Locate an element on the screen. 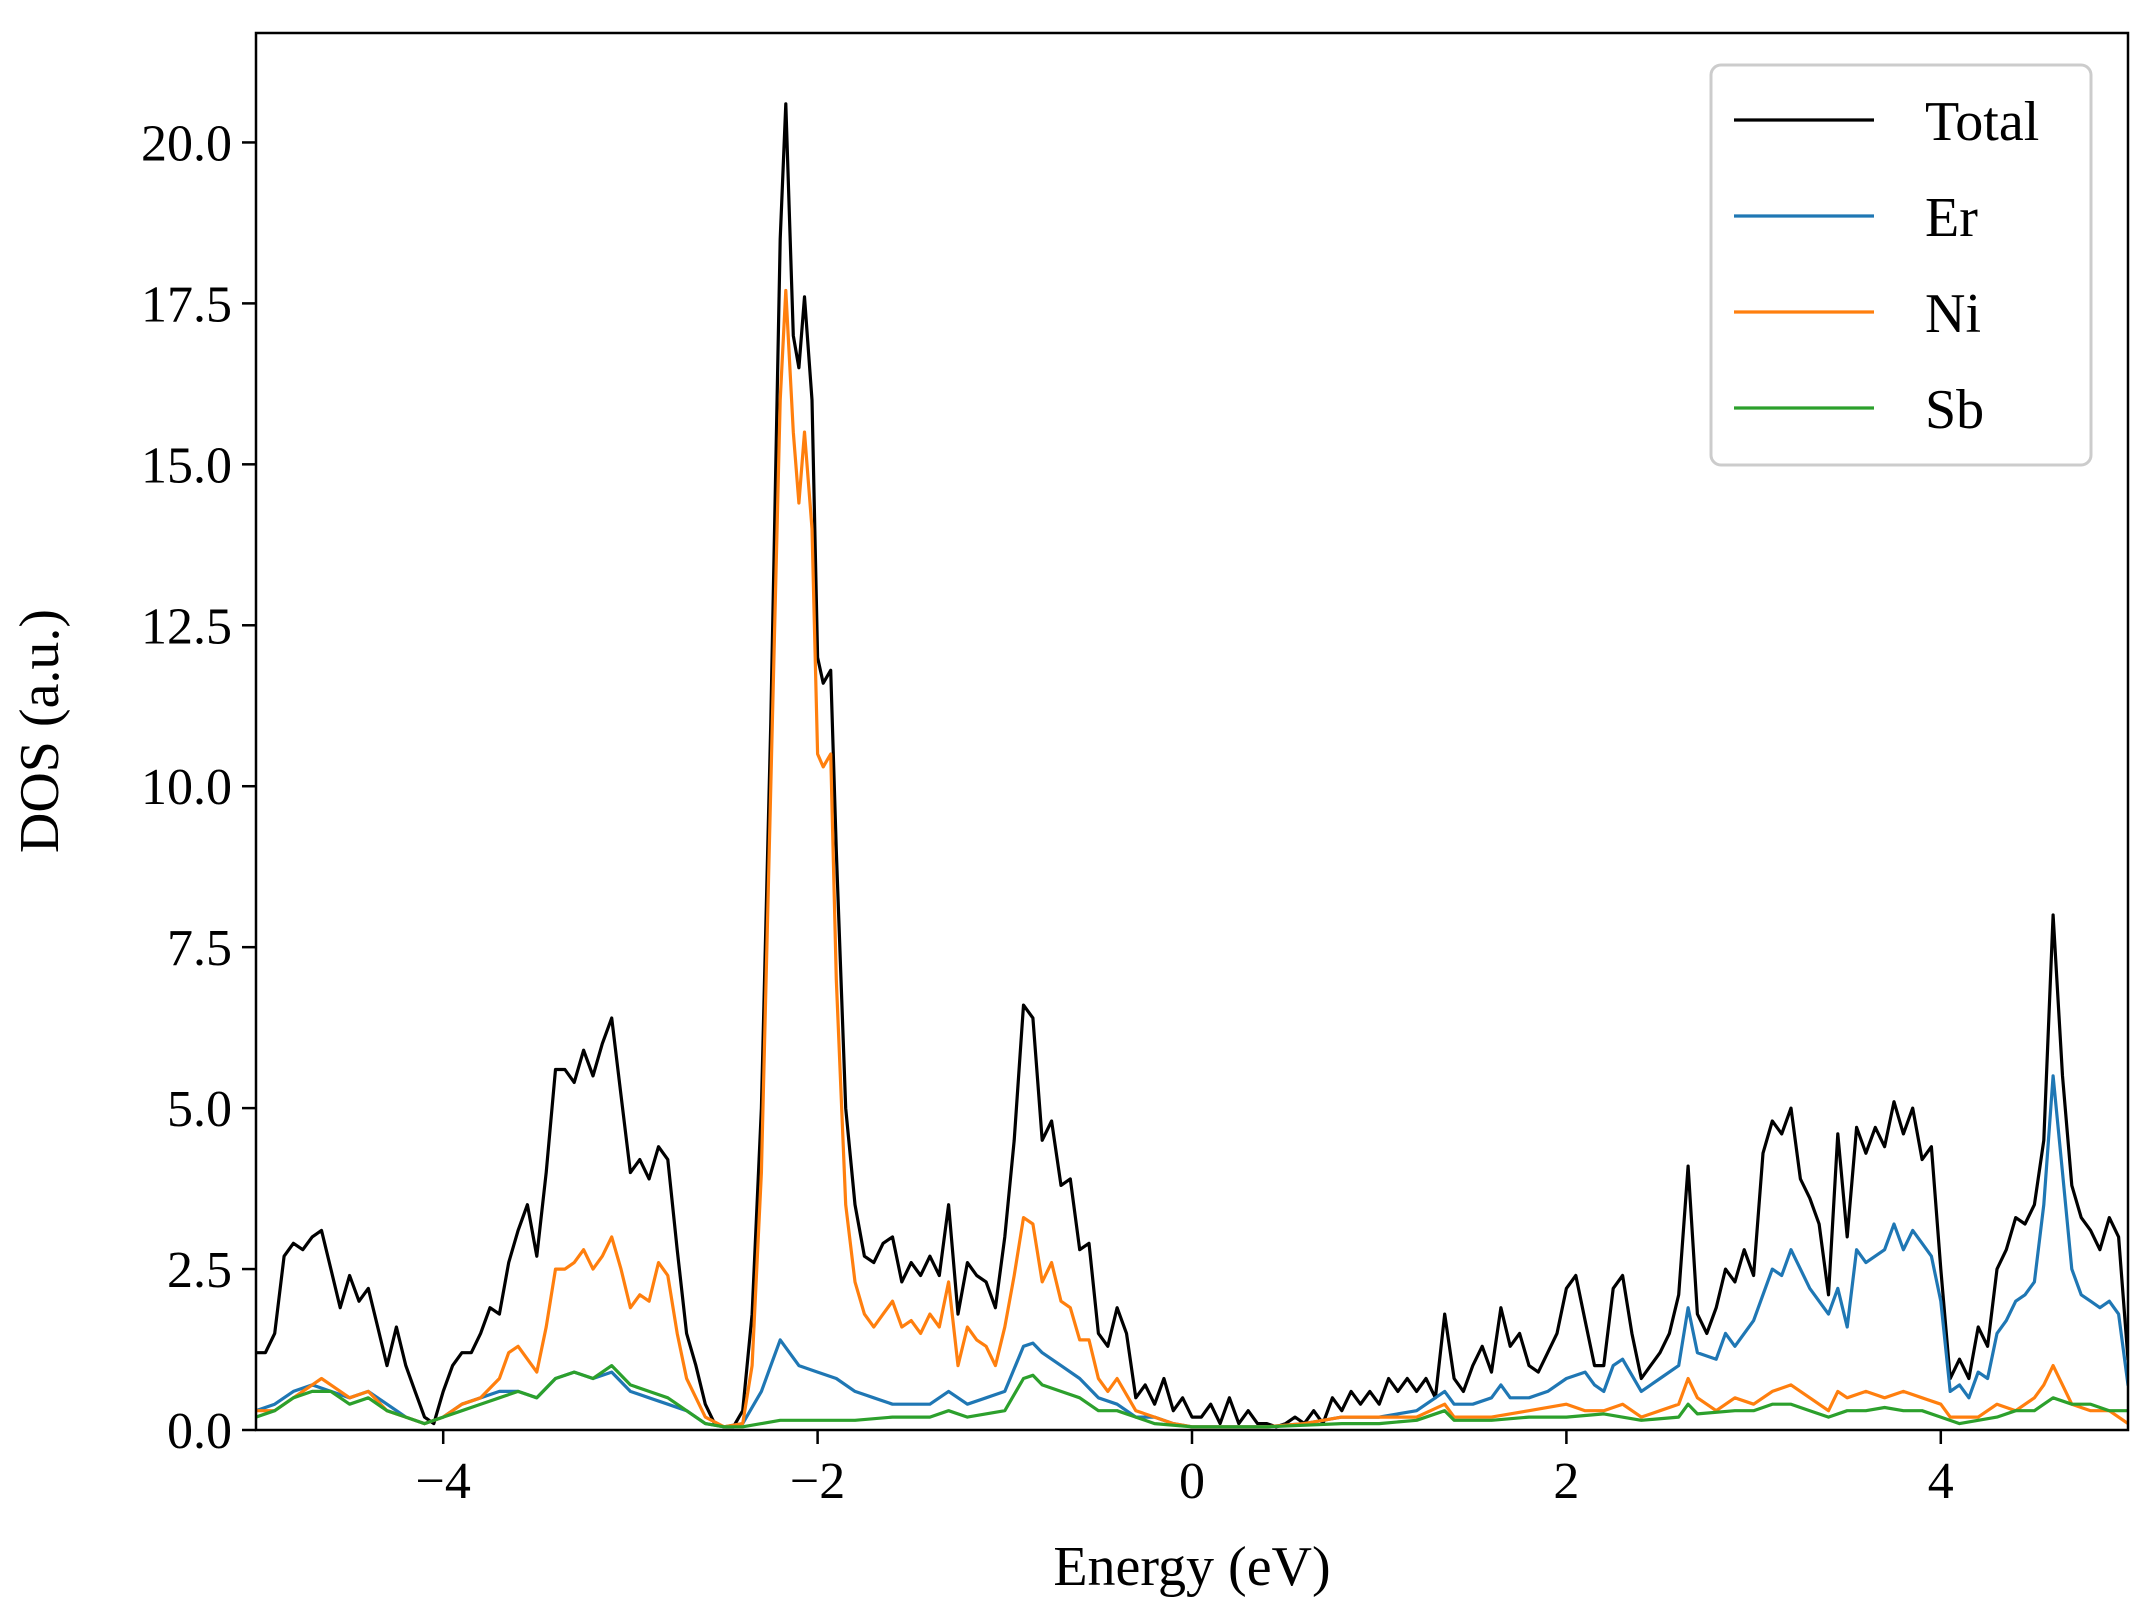  x-axis: −4 −2 0 2 4 is located at coordinates (1185, 1470).